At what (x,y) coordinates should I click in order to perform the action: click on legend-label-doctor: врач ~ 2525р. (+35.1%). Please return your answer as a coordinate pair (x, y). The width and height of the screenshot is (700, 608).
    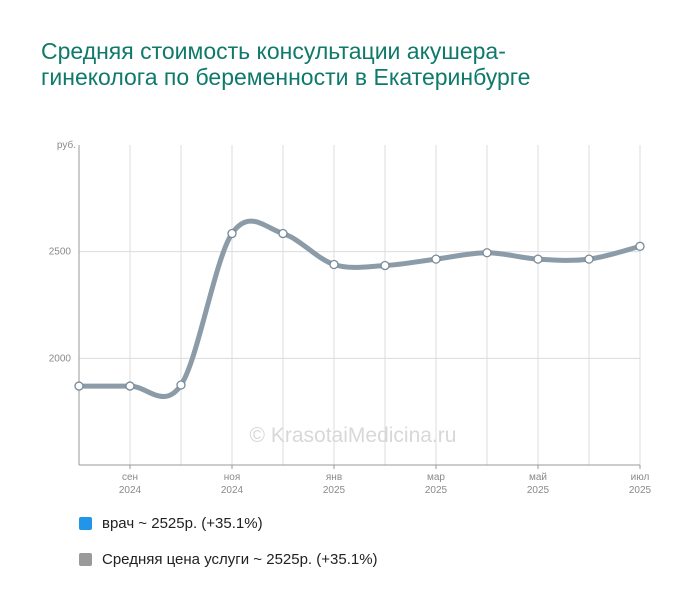
    Looking at the image, I should click on (182, 523).